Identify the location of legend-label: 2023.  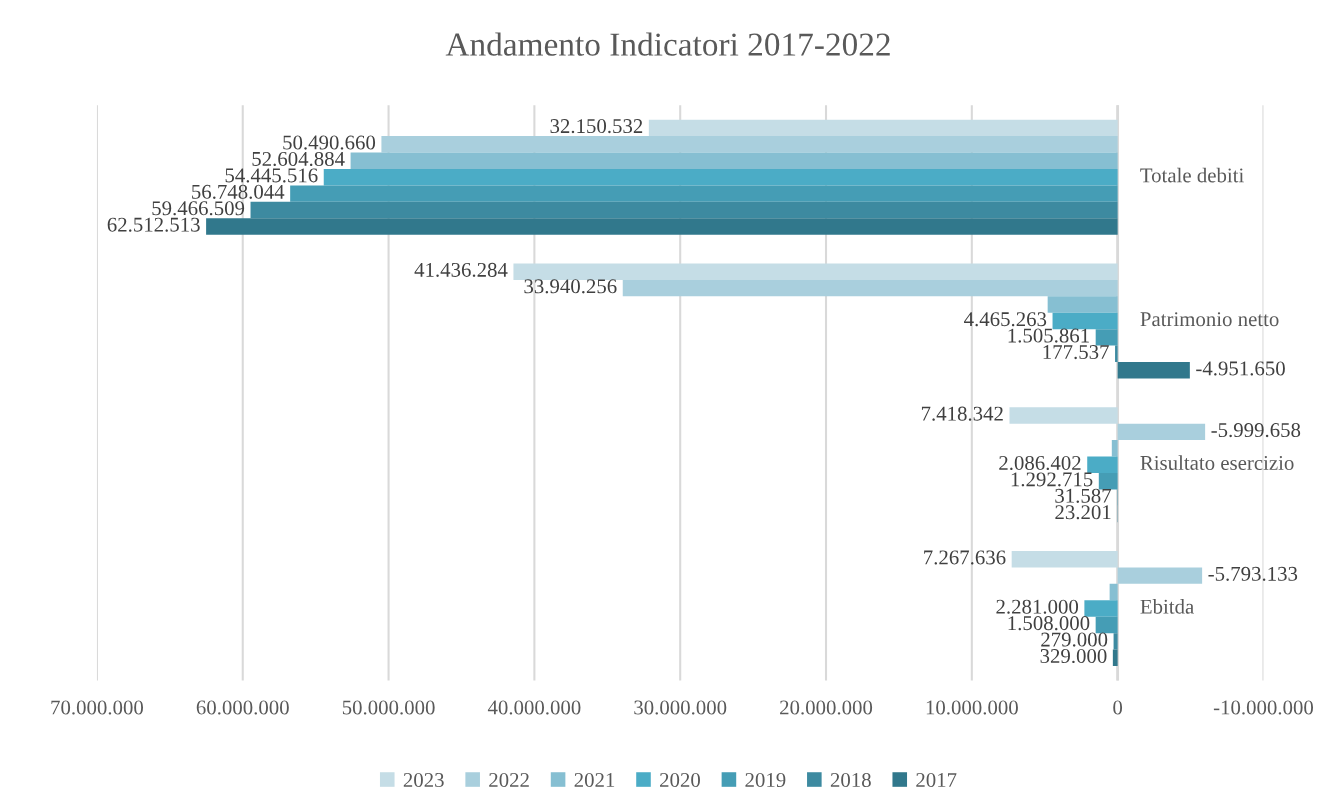
(423, 780).